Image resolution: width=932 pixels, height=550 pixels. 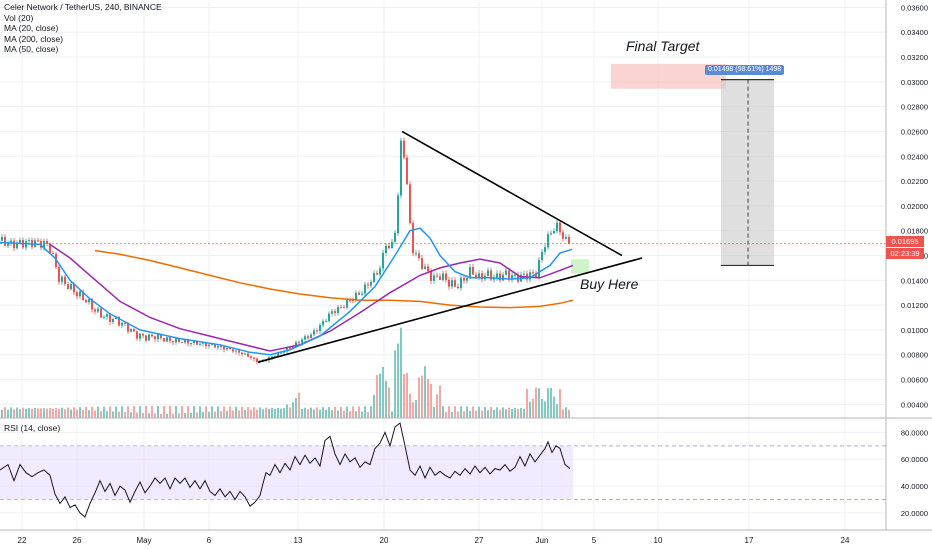 I want to click on price-tick-label: 0.00800, so click(x=914, y=355).